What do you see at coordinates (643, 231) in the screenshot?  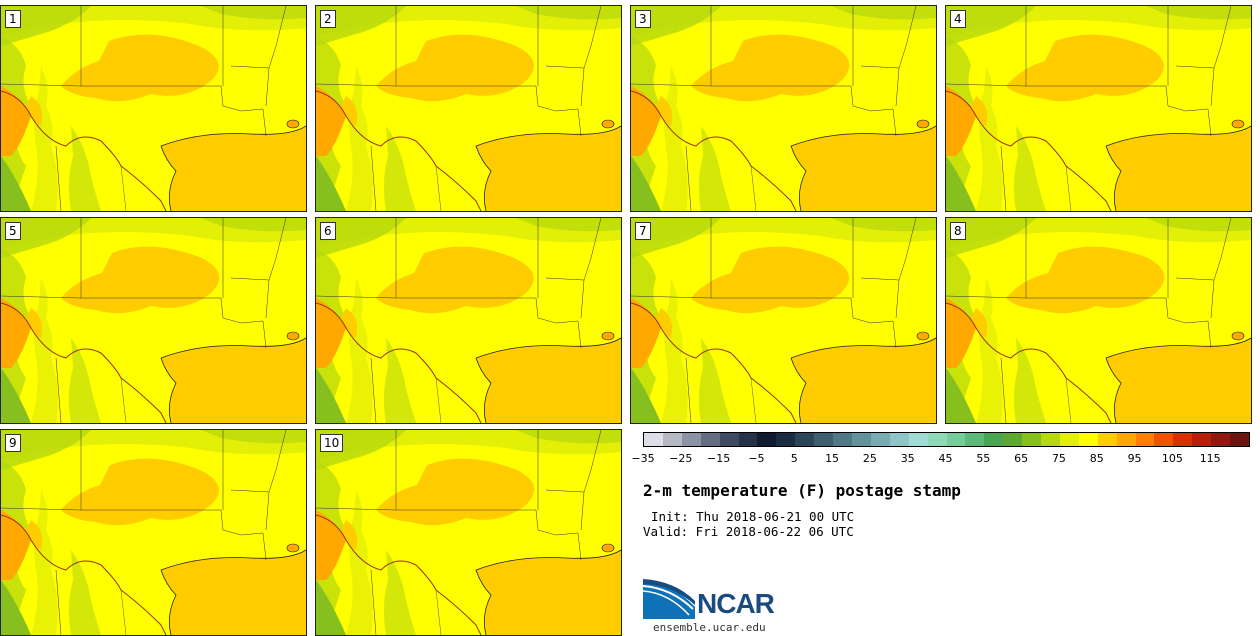 I see `member-label: 7` at bounding box center [643, 231].